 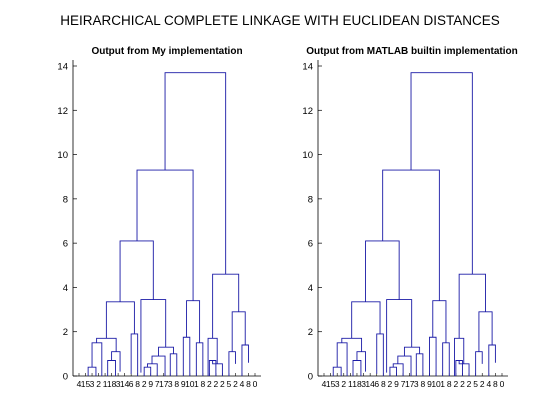 I want to click on left-y-tick-label: 10, so click(x=62, y=155).